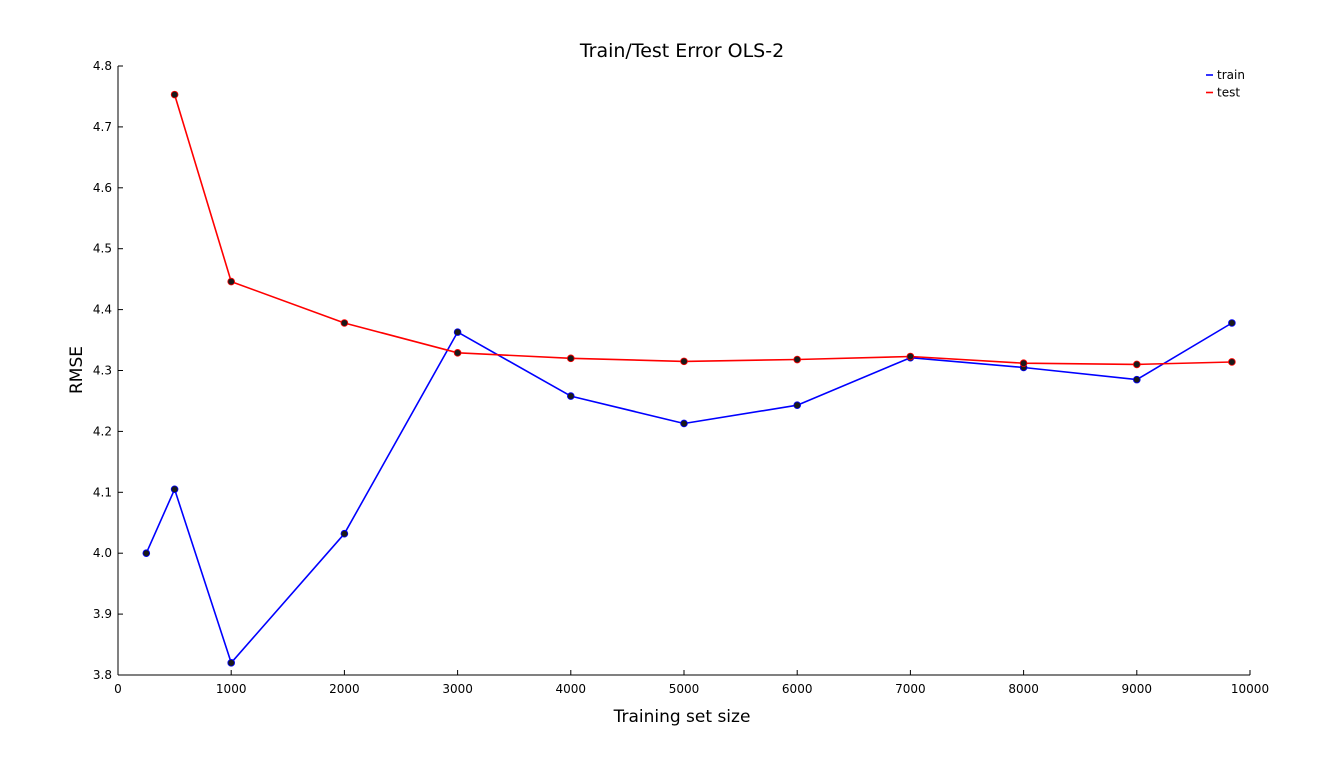  What do you see at coordinates (102, 127) in the screenshot?
I see `y-tick-label: 4.7` at bounding box center [102, 127].